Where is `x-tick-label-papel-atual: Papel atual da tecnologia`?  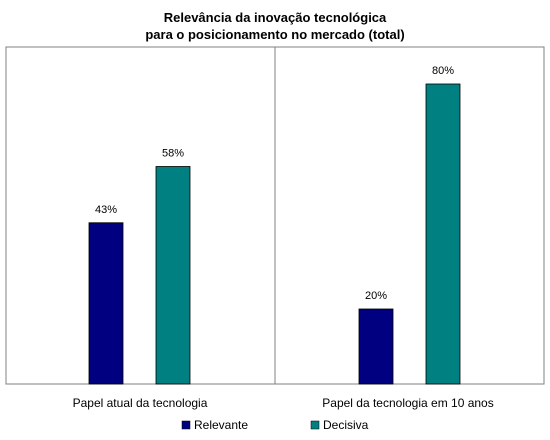
x-tick-label-papel-atual: Papel atual da tecnologia is located at coordinates (140, 403).